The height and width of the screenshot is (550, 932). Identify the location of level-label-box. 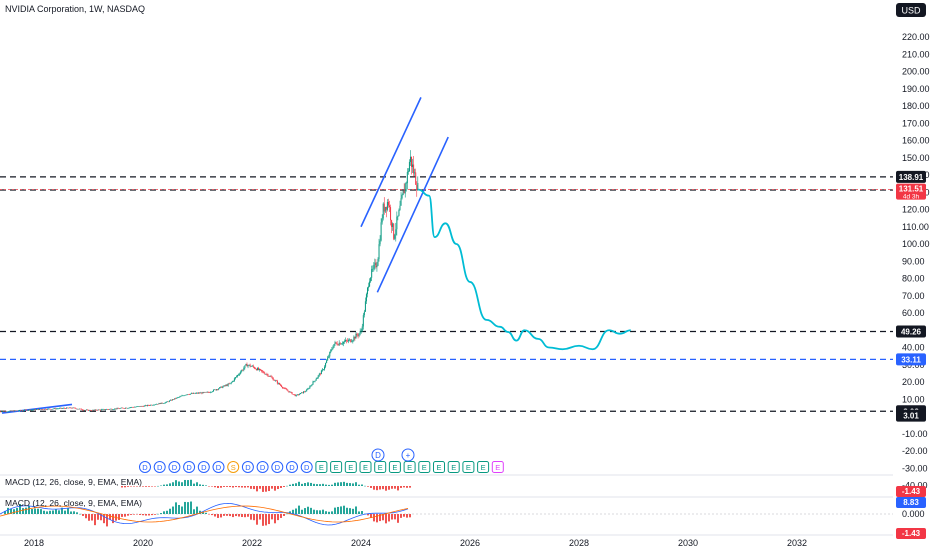
(911, 176).